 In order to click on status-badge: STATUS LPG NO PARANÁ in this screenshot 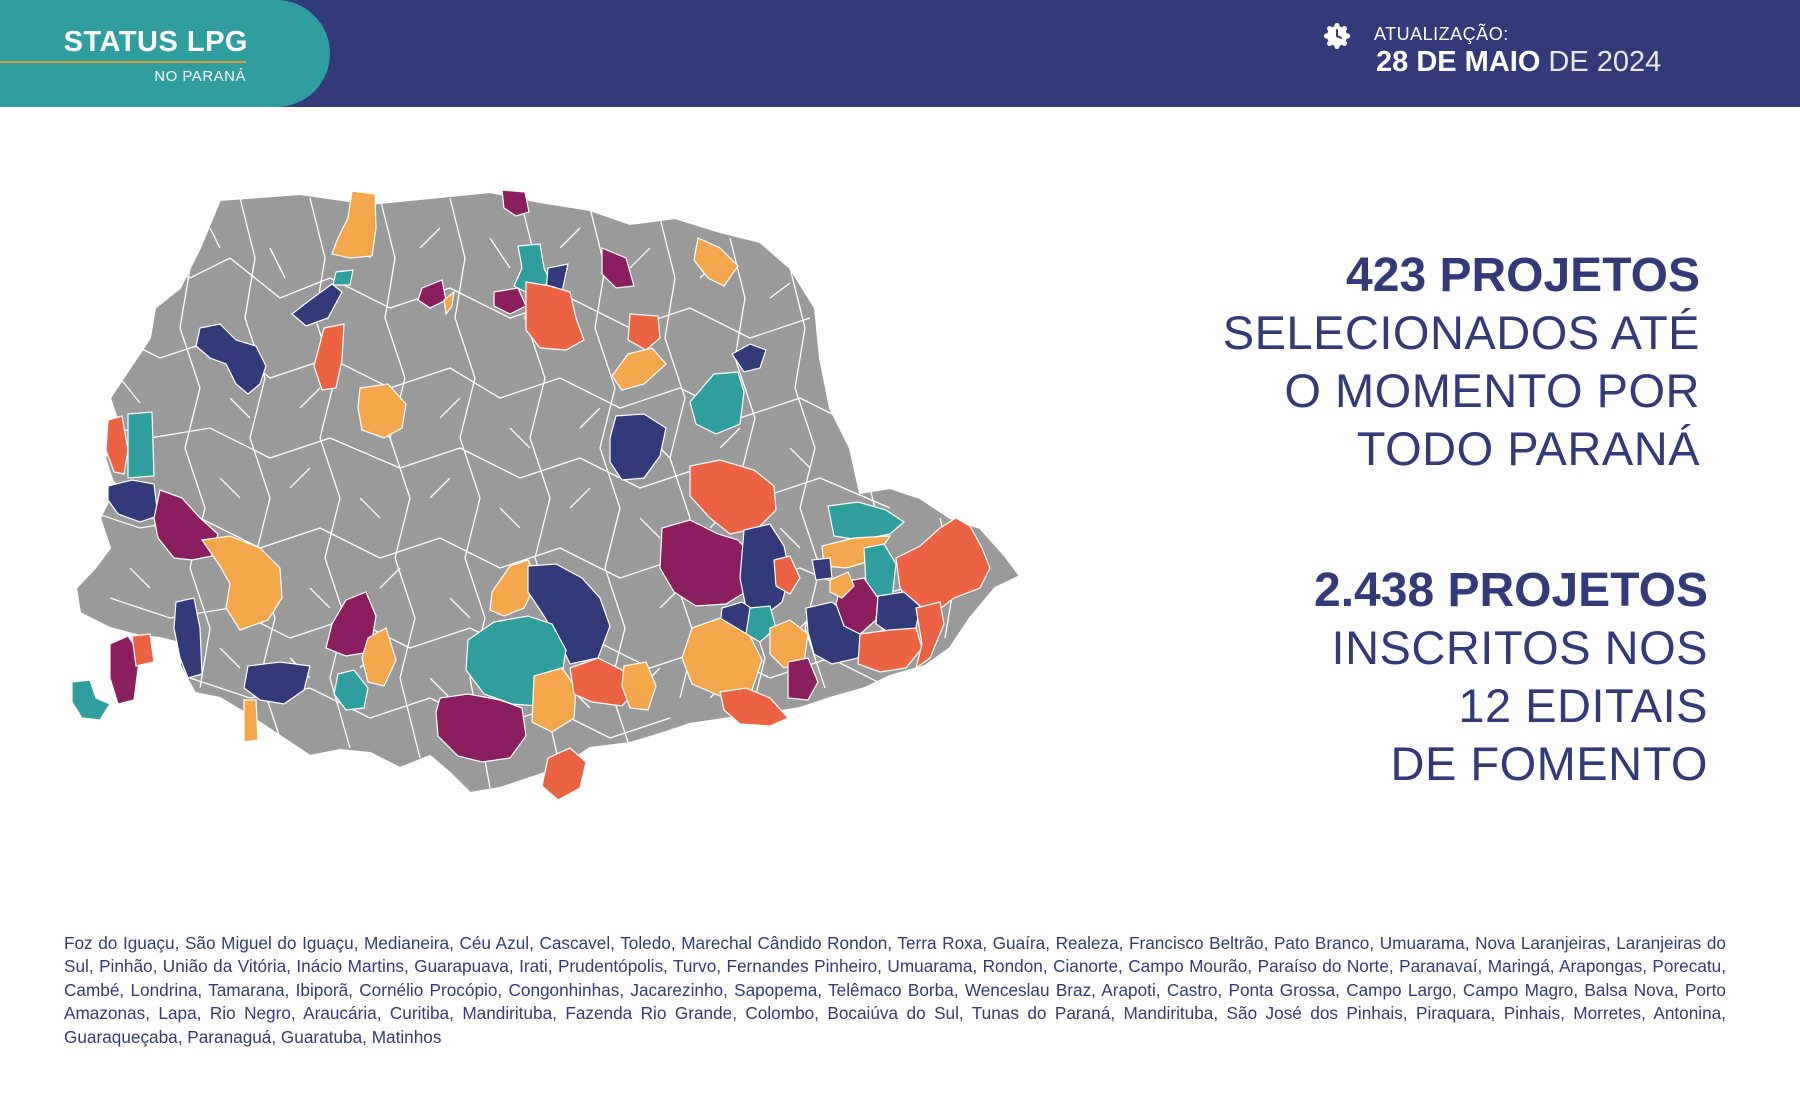, I will do `click(165, 53)`.